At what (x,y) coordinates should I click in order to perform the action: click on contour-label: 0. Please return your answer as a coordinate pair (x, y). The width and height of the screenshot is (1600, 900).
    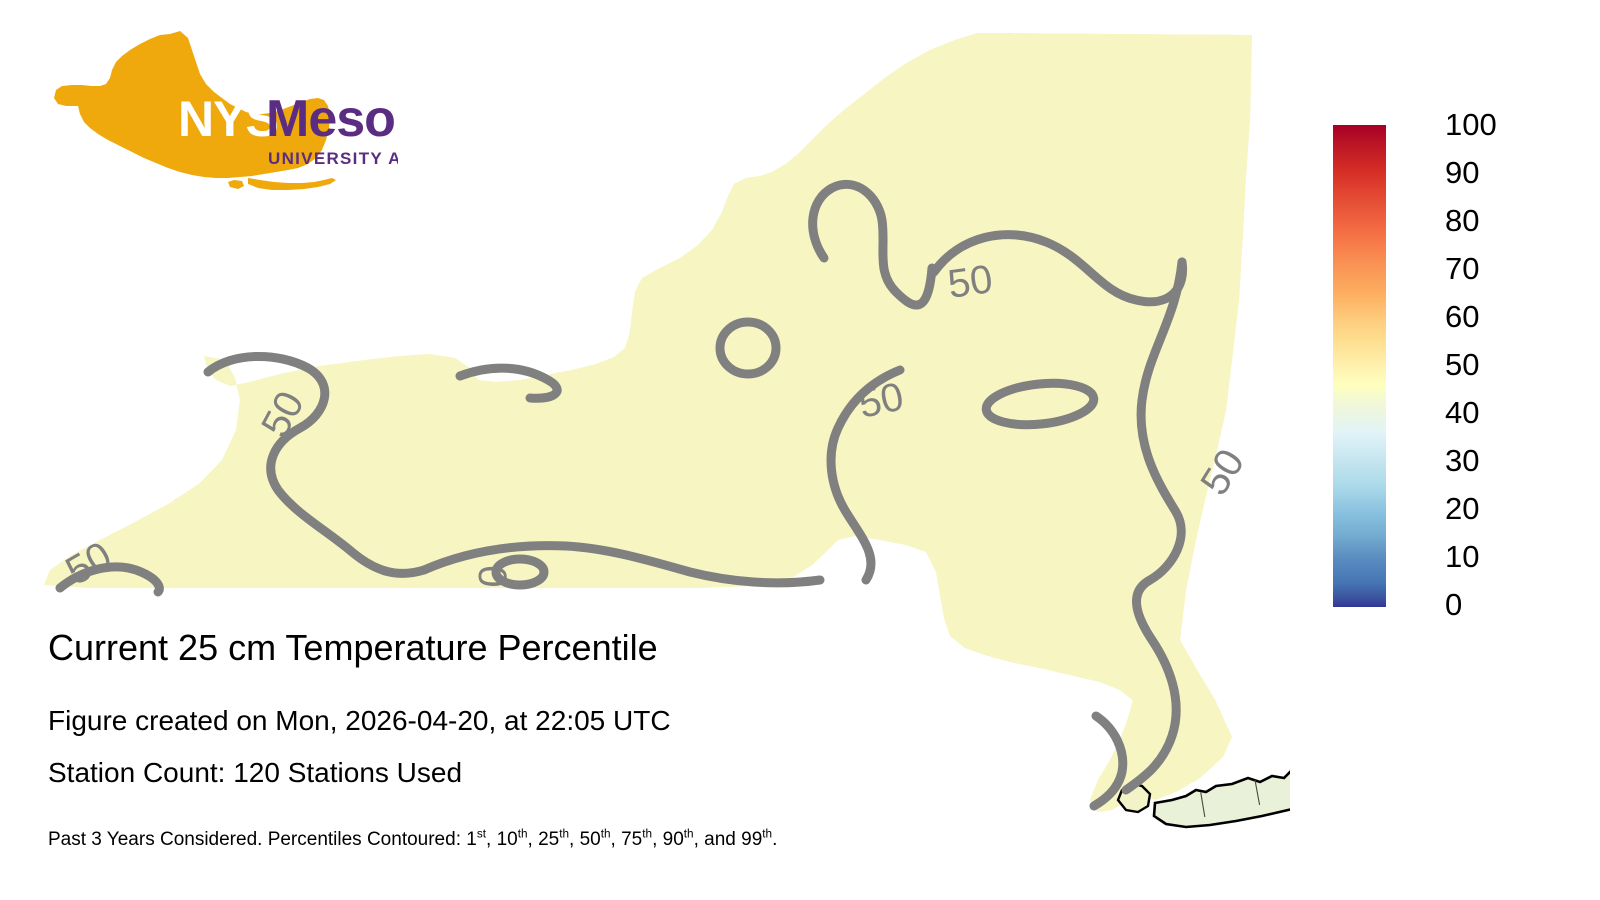
    Looking at the image, I should click on (493, 577).